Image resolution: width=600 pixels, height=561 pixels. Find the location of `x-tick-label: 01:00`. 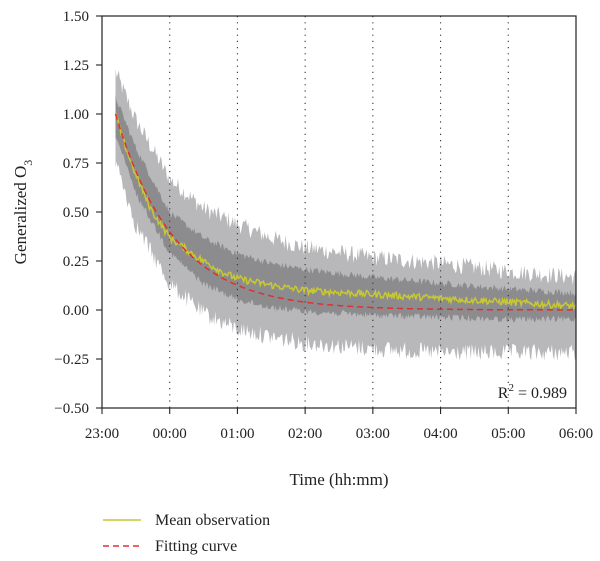

x-tick-label: 01:00 is located at coordinates (237, 434).